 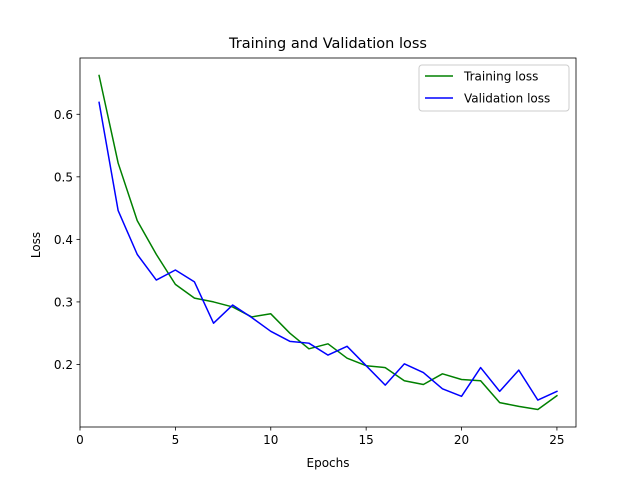 I want to click on x-tick-label: 20, so click(x=461, y=440).